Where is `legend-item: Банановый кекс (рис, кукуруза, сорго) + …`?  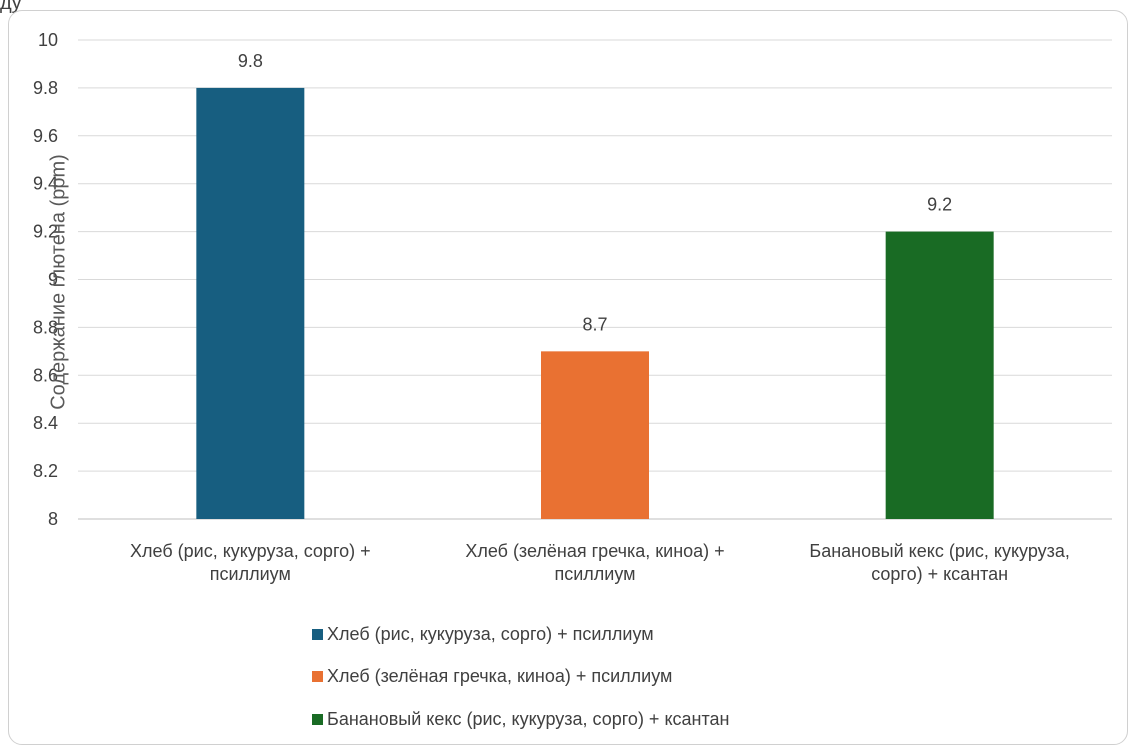 legend-item: Банановый кекс (рис, кукуруза, сорго) + … is located at coordinates (520, 719).